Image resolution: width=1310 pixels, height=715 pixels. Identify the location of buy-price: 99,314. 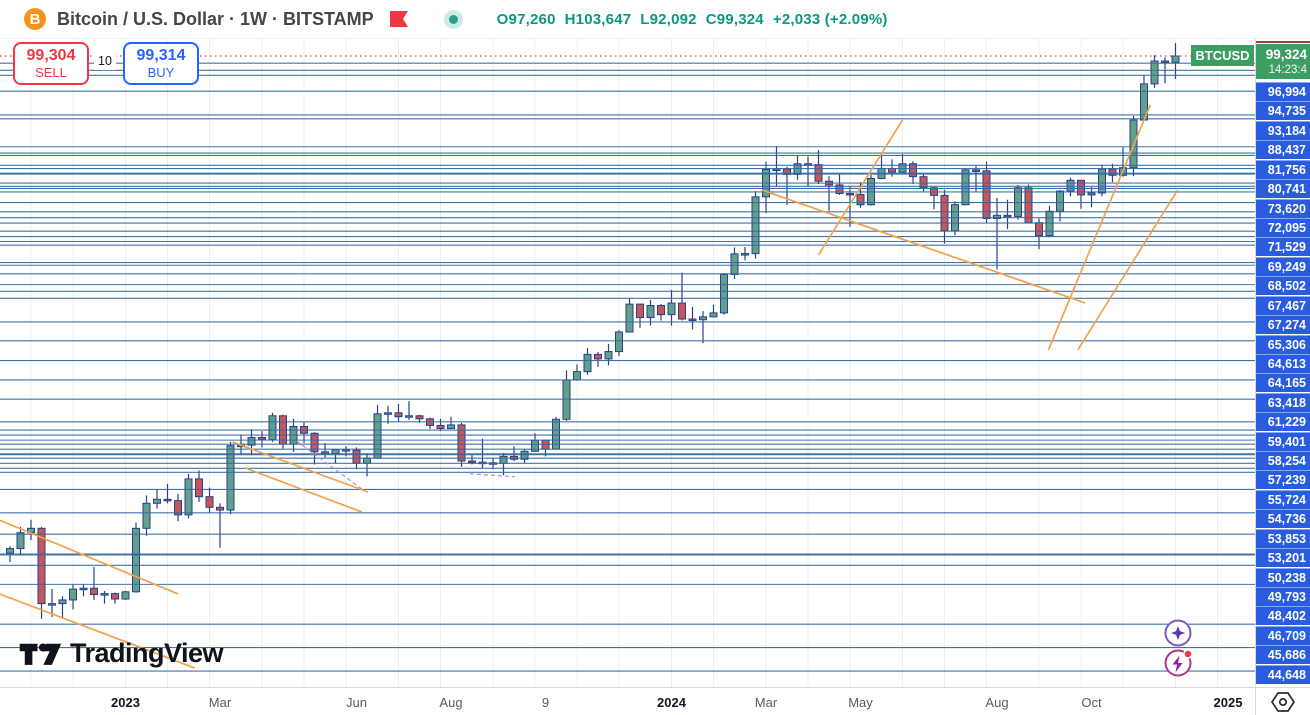
(161, 55).